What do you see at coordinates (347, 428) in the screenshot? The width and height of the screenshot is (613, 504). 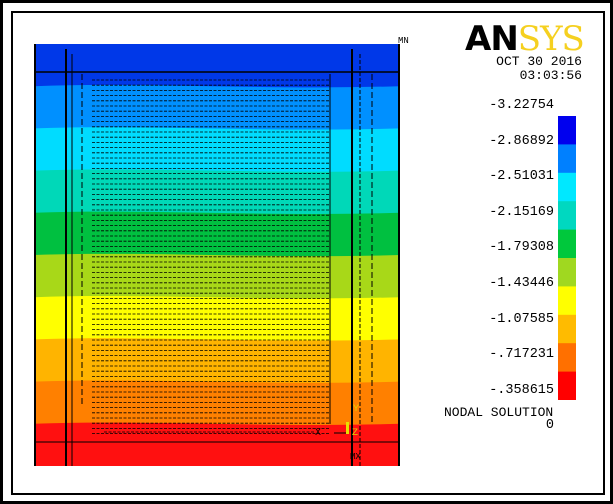 I see `triad-marker` at bounding box center [347, 428].